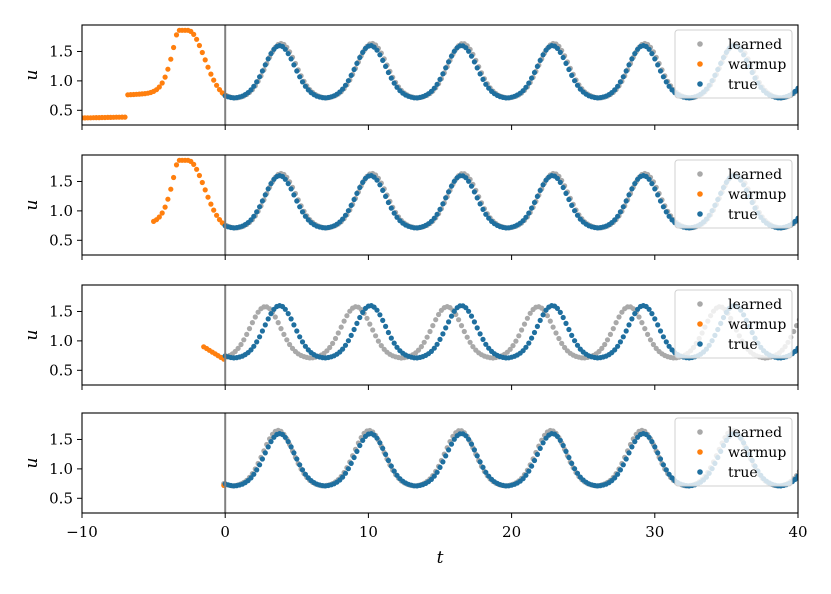 This screenshot has width=831, height=594. I want to click on legend-marker-learned, so click(700, 432).